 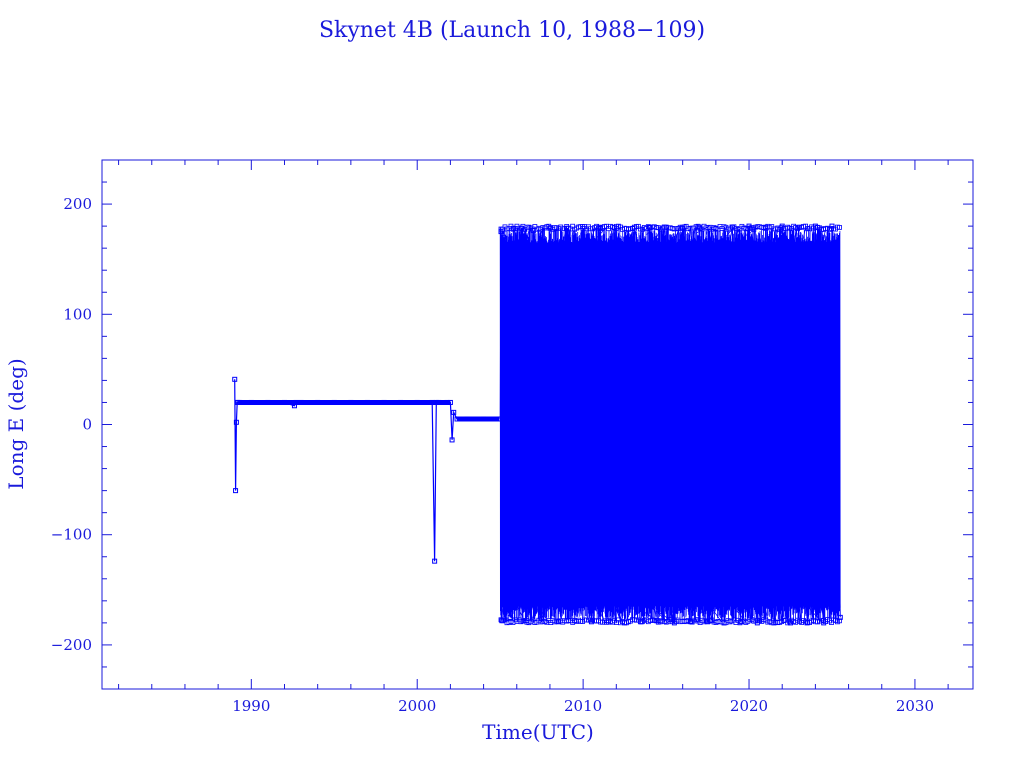 I want to click on y-tick-labels: −200 −100 0 100 200, so click(x=71, y=424).